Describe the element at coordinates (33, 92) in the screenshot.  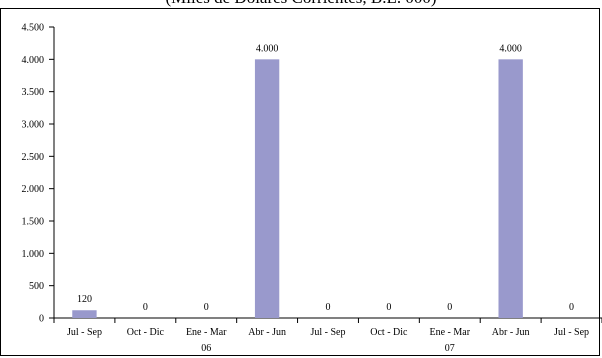
I see `y-tick-label: 3.500` at that location.